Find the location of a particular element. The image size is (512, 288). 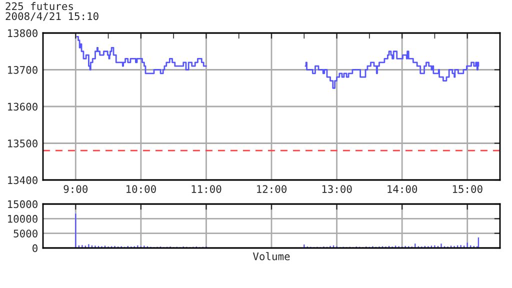

y-tick-label: 13400 is located at coordinates (23, 180).